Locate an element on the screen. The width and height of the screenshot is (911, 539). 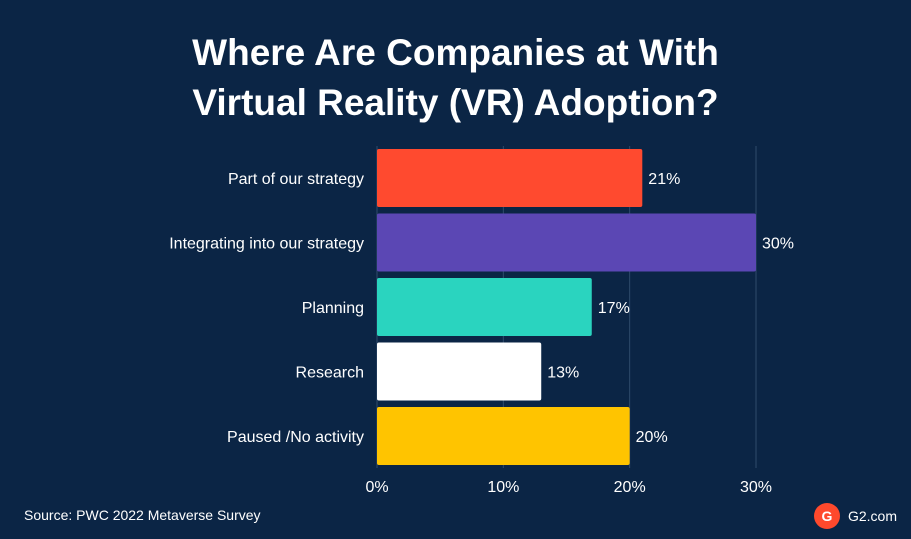
x-tick-label-0: 0% is located at coordinates (376, 487).